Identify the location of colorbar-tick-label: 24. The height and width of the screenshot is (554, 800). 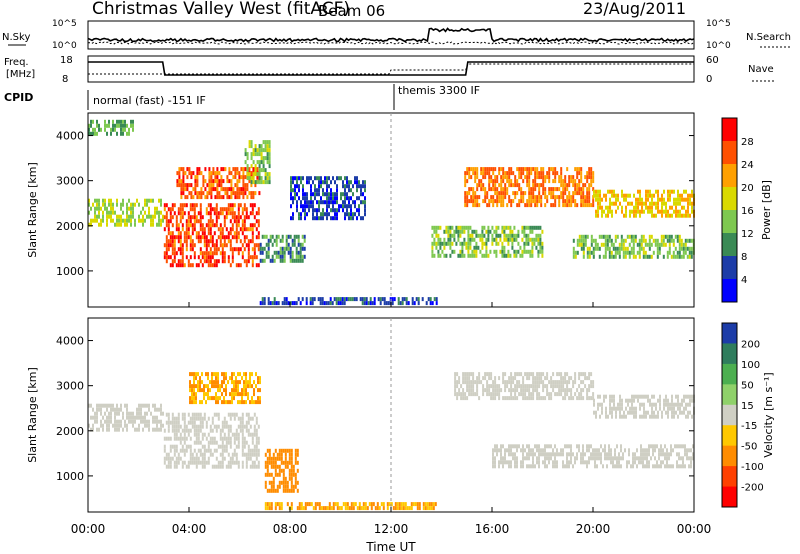
(747, 165).